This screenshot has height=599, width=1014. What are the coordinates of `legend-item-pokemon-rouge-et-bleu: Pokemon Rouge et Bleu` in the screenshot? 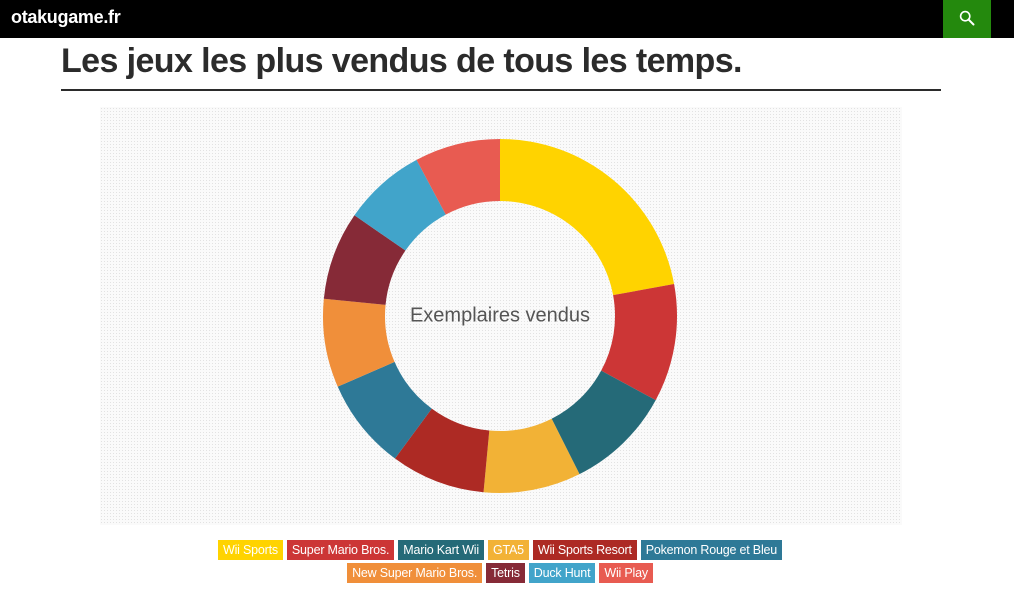 It's located at (711, 550).